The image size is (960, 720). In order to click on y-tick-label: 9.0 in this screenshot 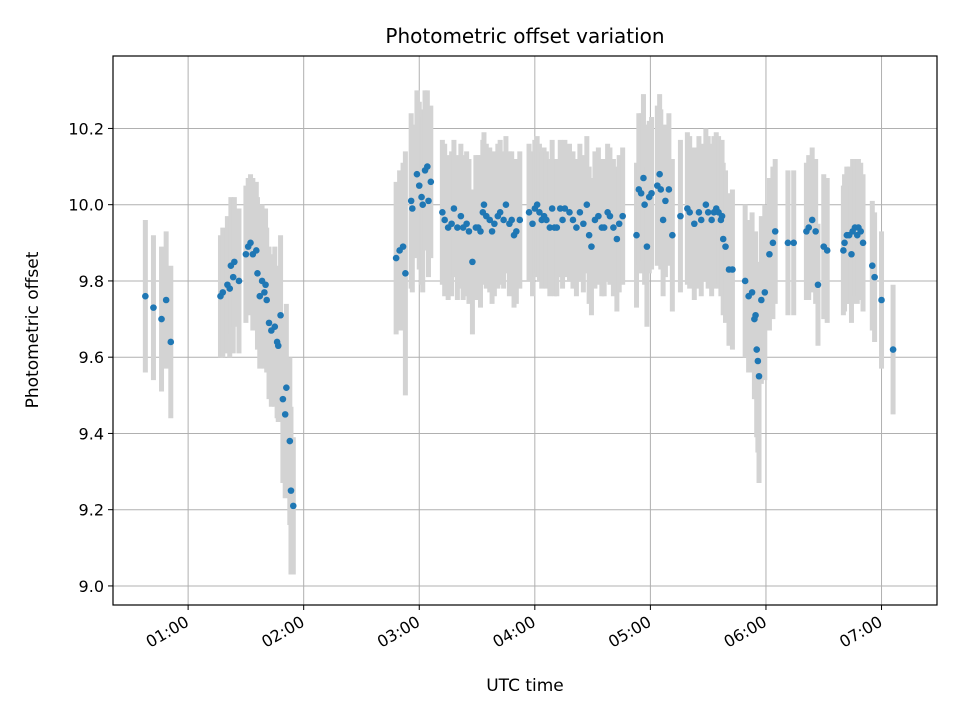, I will do `click(91, 586)`.